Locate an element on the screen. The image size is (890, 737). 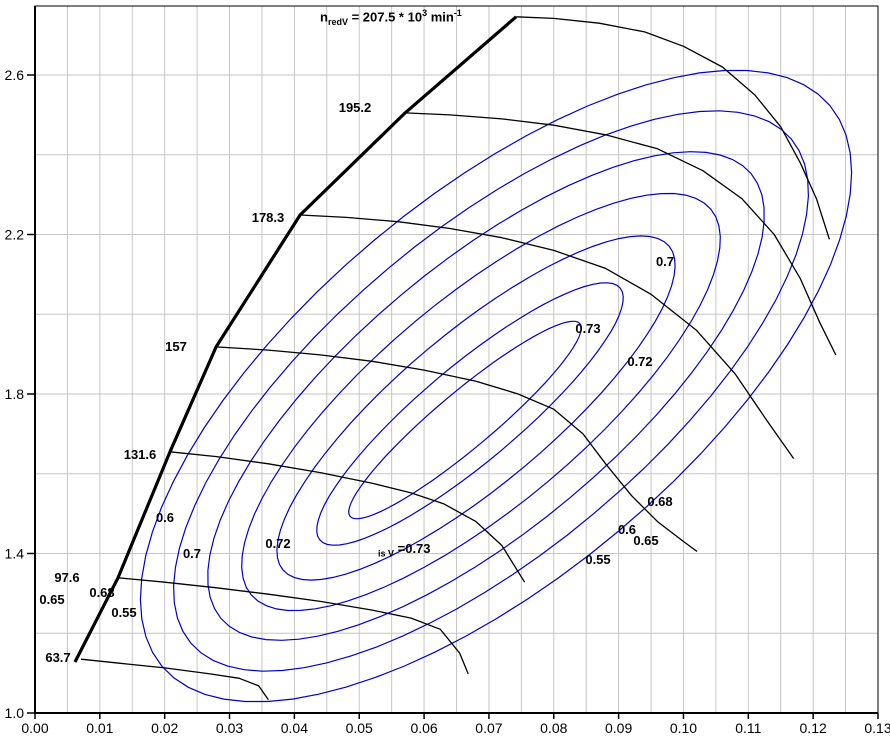
x-tick-label: 0.11 is located at coordinates (748, 728).